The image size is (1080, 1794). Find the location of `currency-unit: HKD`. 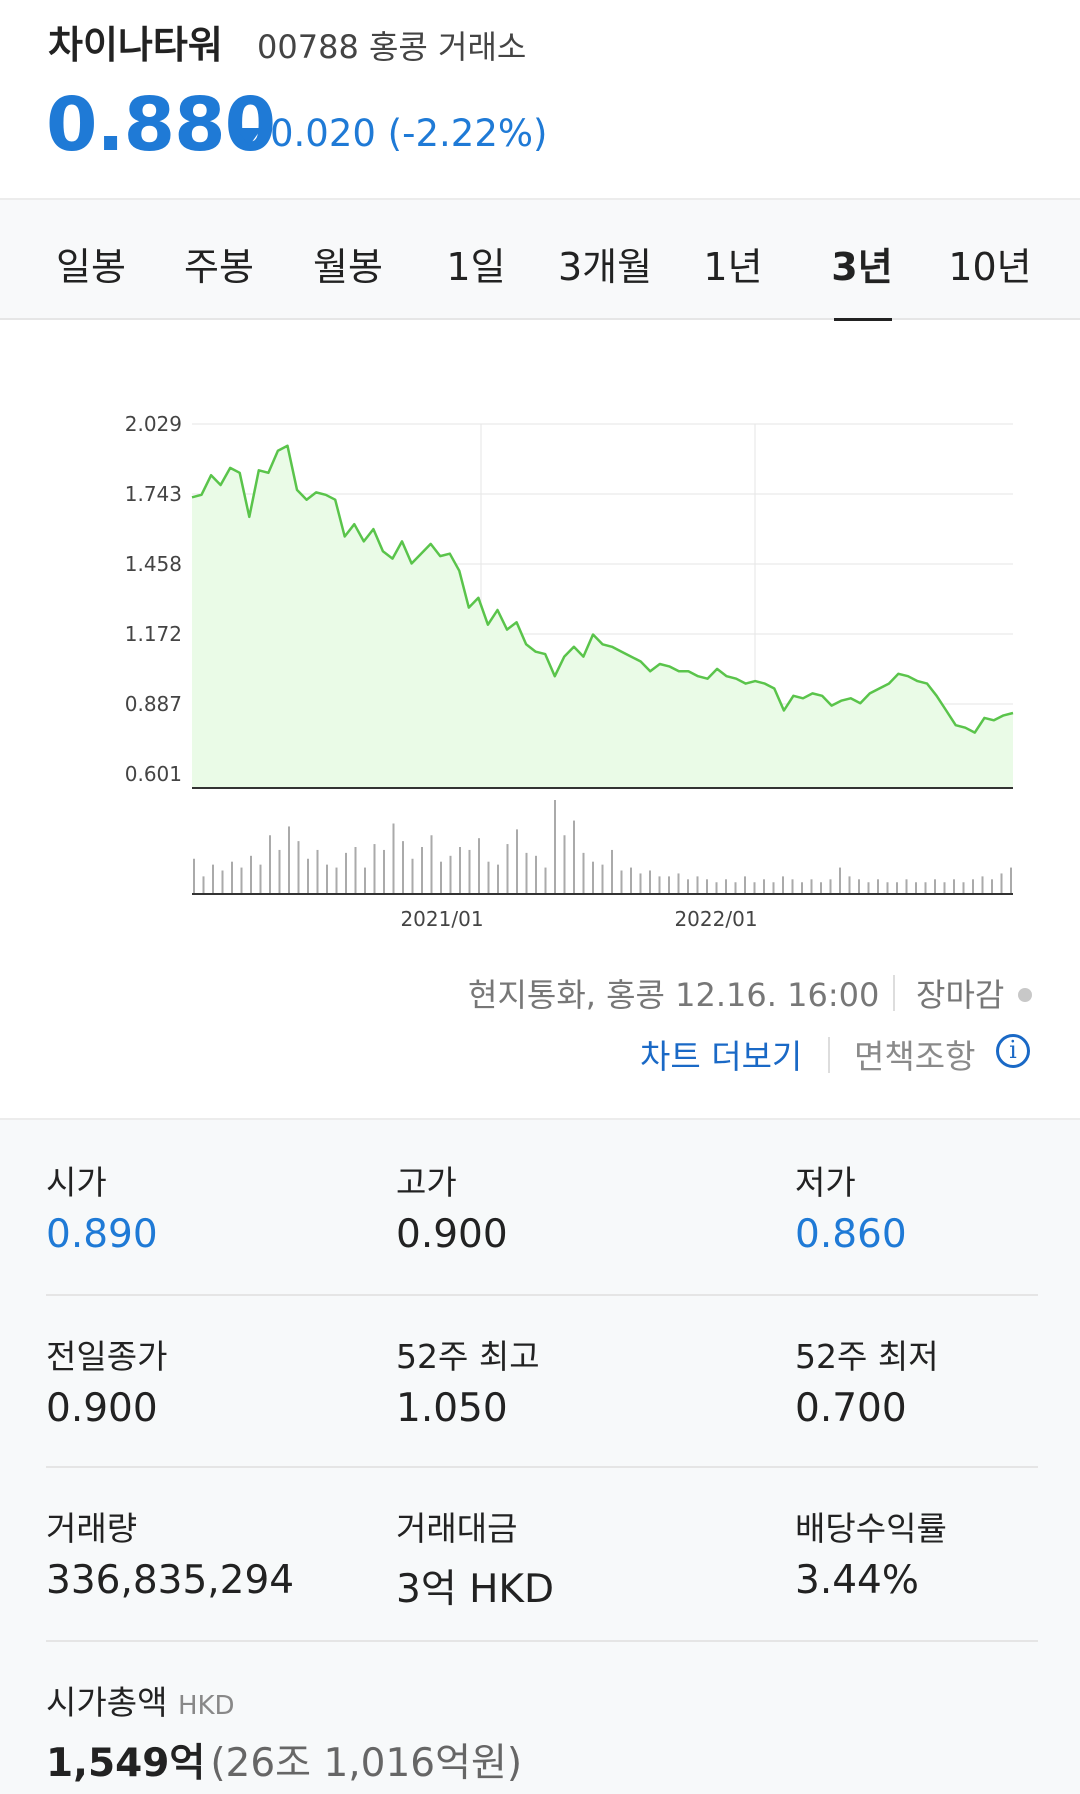

currency-unit: HKD is located at coordinates (206, 1706).